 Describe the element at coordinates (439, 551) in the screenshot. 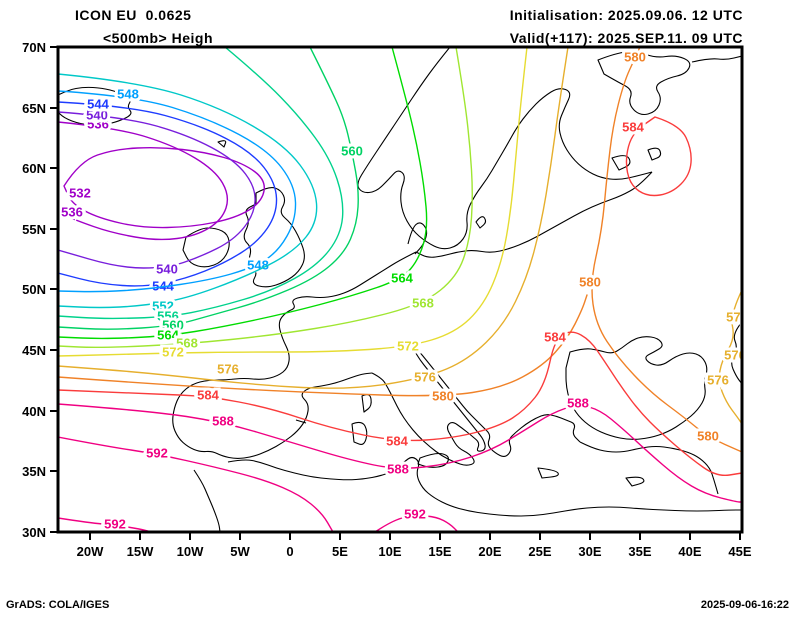

I see `x-tick-label: 15E` at that location.